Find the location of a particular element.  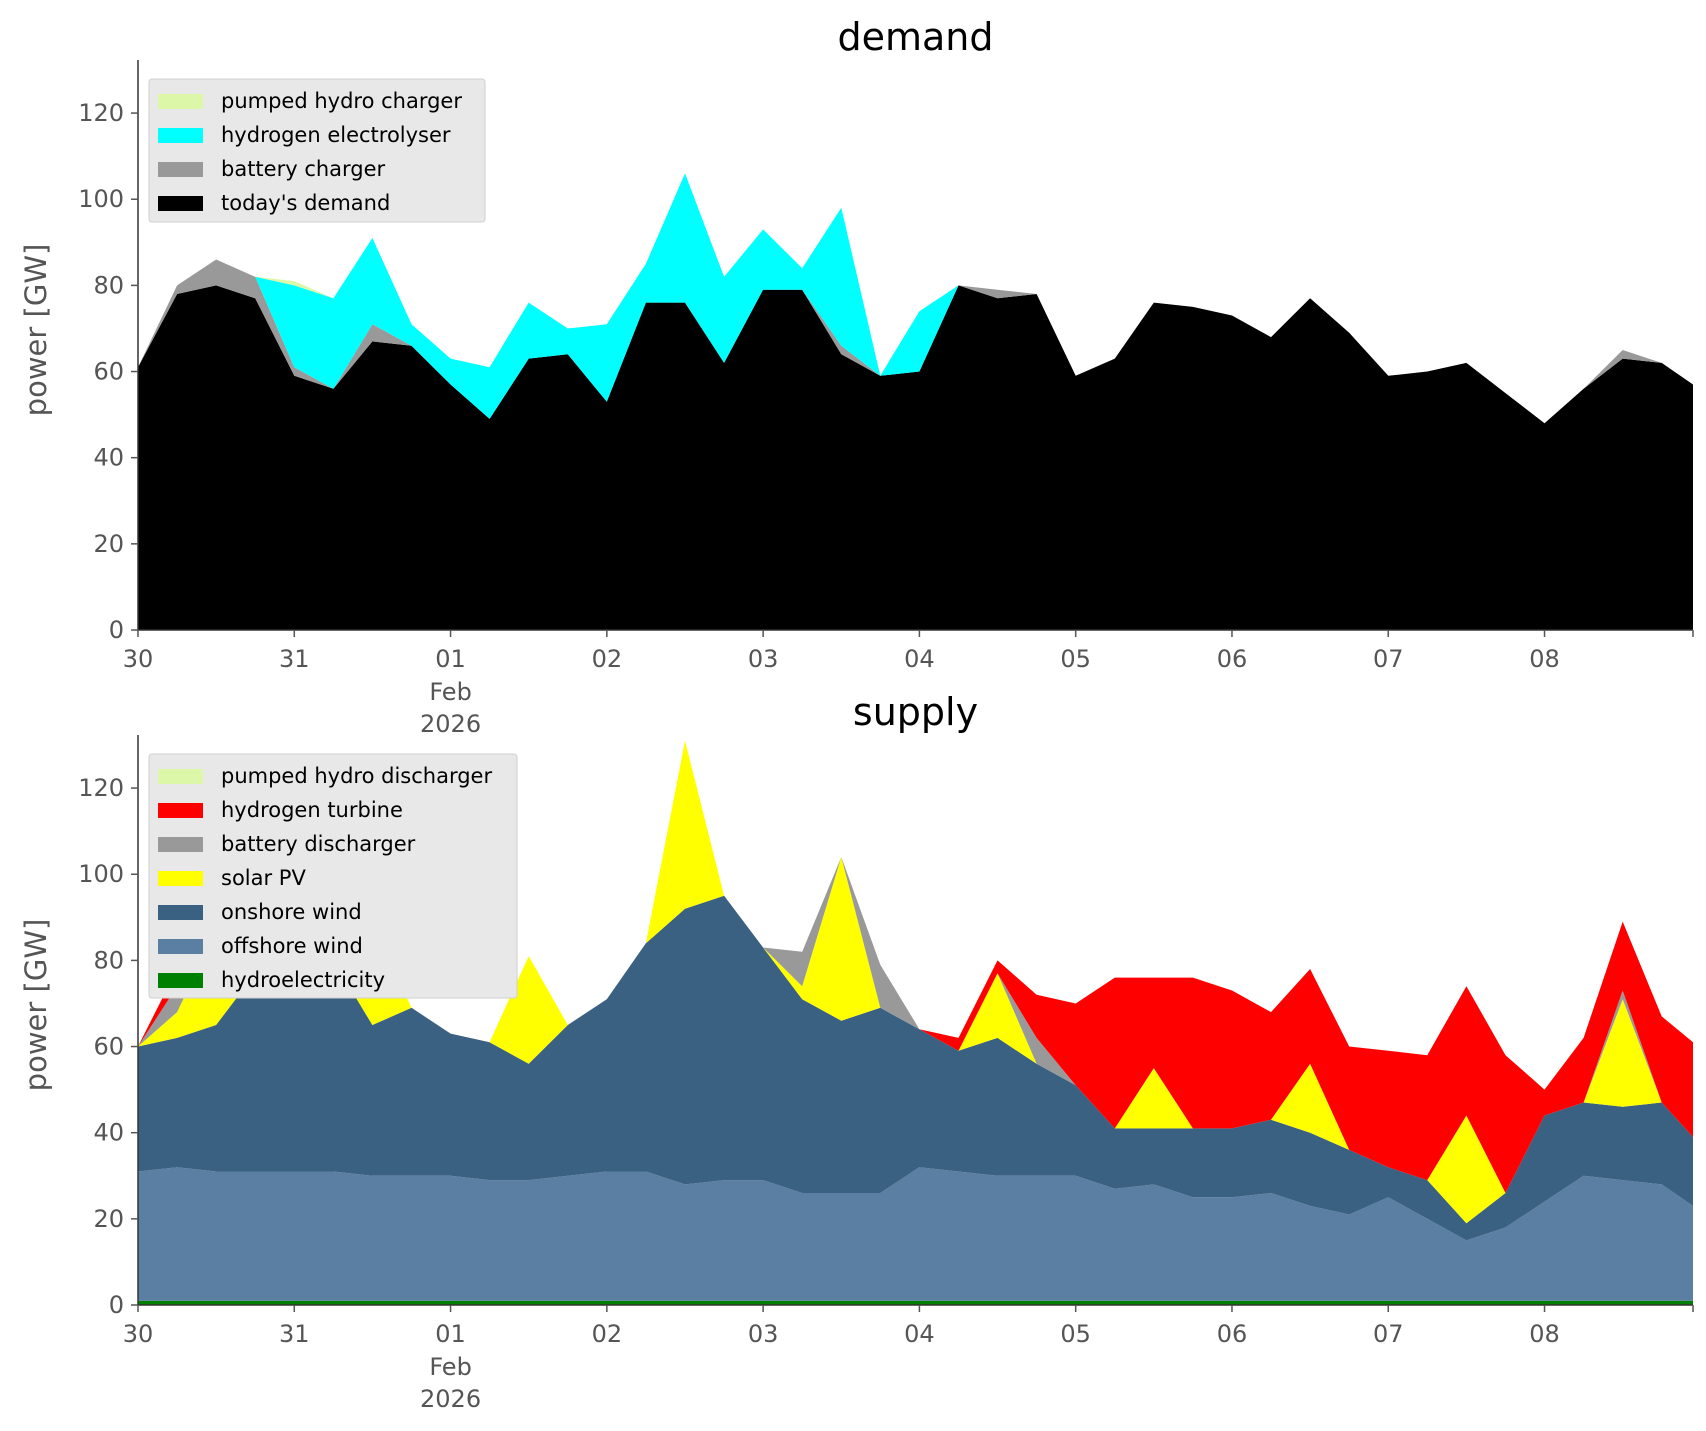

legend-swatch-today-s-demand is located at coordinates (180, 203).